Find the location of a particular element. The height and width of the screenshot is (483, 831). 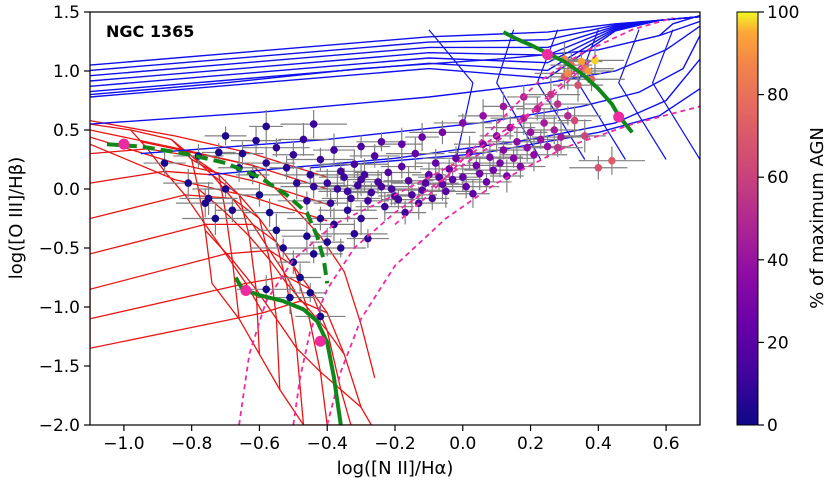

colorbar-tick-label: 0 is located at coordinates (772, 426).